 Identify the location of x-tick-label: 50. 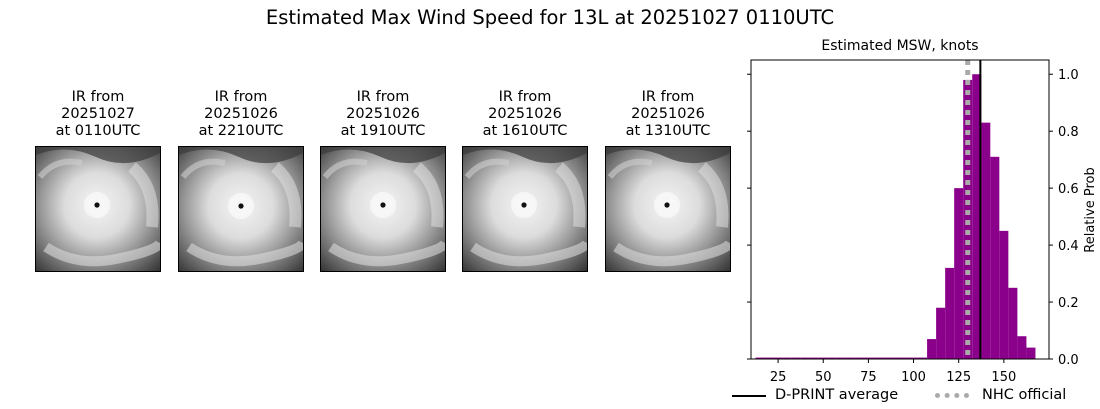
(823, 377).